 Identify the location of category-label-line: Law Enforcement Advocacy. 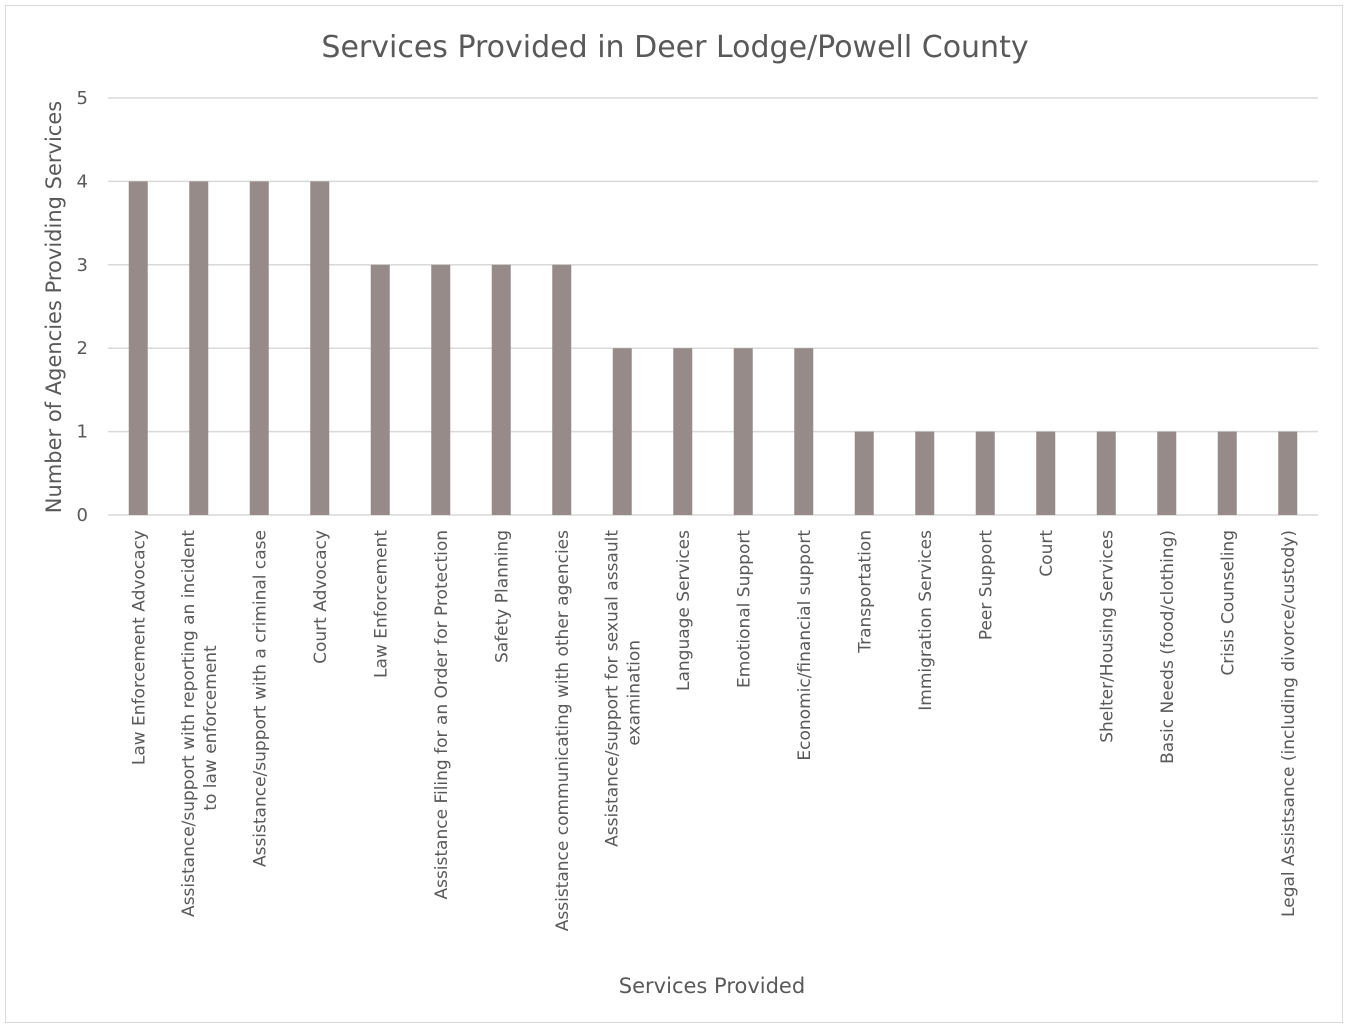
(139, 647).